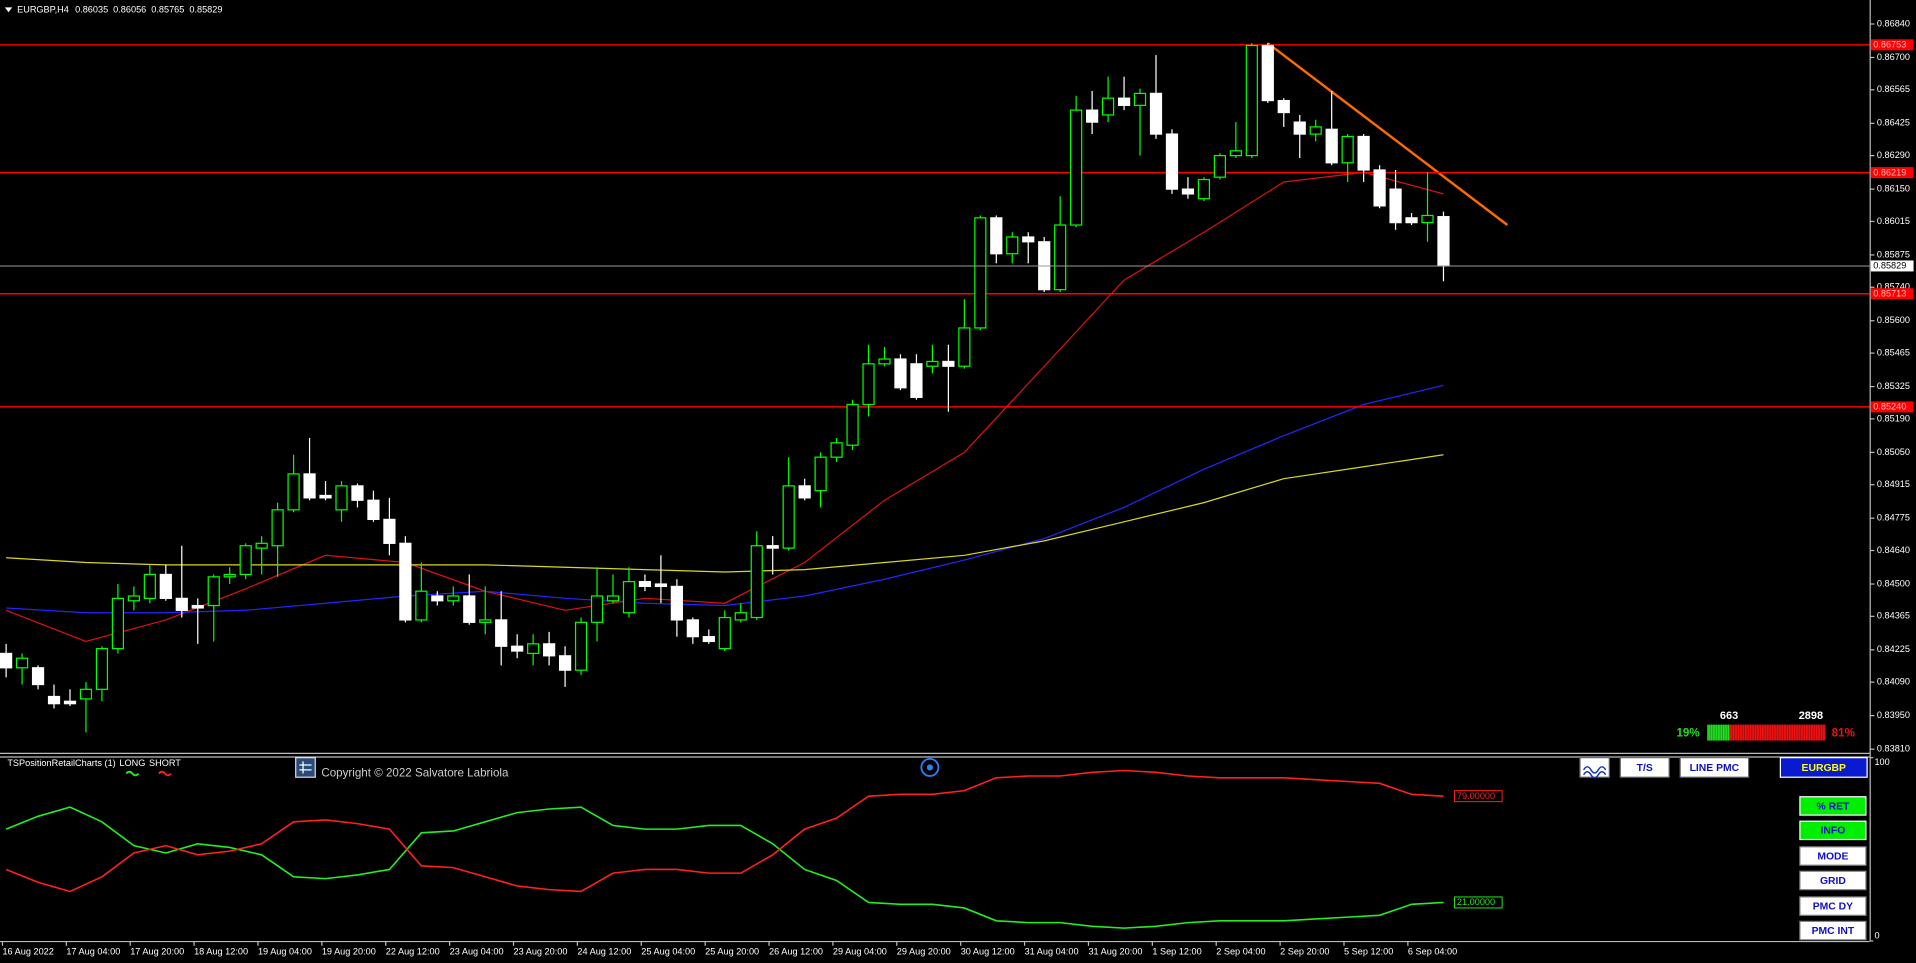 This screenshot has width=1916, height=963. I want to click on ret-button-label: % RET, so click(1833, 806).